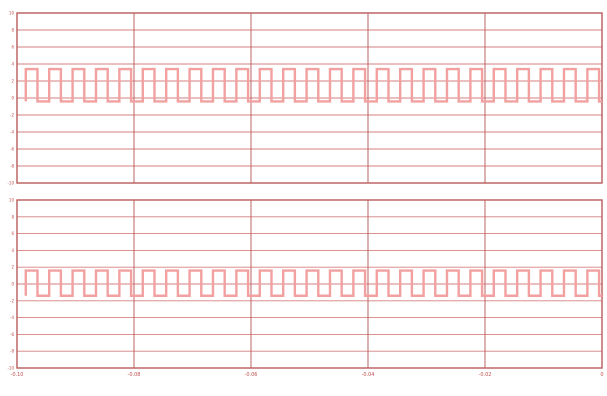 The width and height of the screenshot is (607, 396). I want to click on x-tick-label: -0.10, so click(17, 375).